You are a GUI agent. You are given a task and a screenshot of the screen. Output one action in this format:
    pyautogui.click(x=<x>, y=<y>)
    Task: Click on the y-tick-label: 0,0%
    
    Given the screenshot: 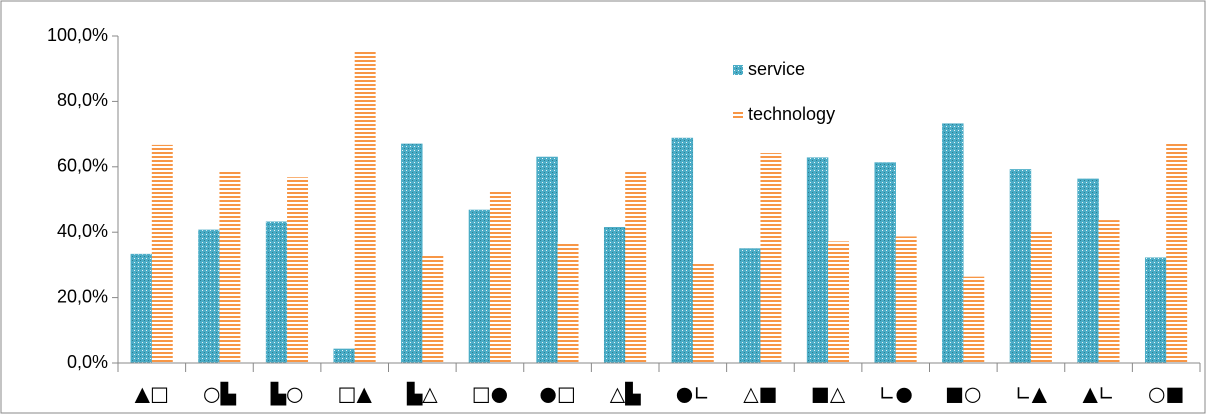 What is the action you would take?
    pyautogui.click(x=87, y=362)
    